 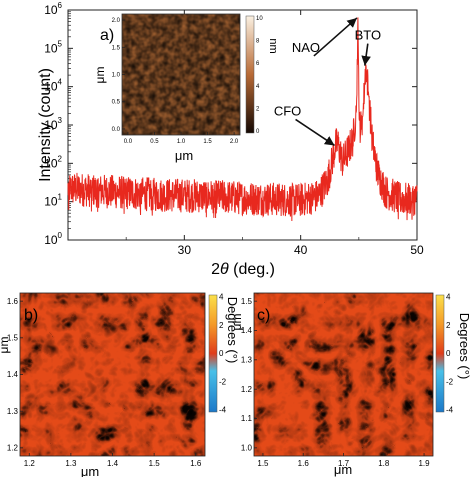 What do you see at coordinates (113, 463) in the screenshot?
I see `map-x-tick-label: 1.4` at bounding box center [113, 463].